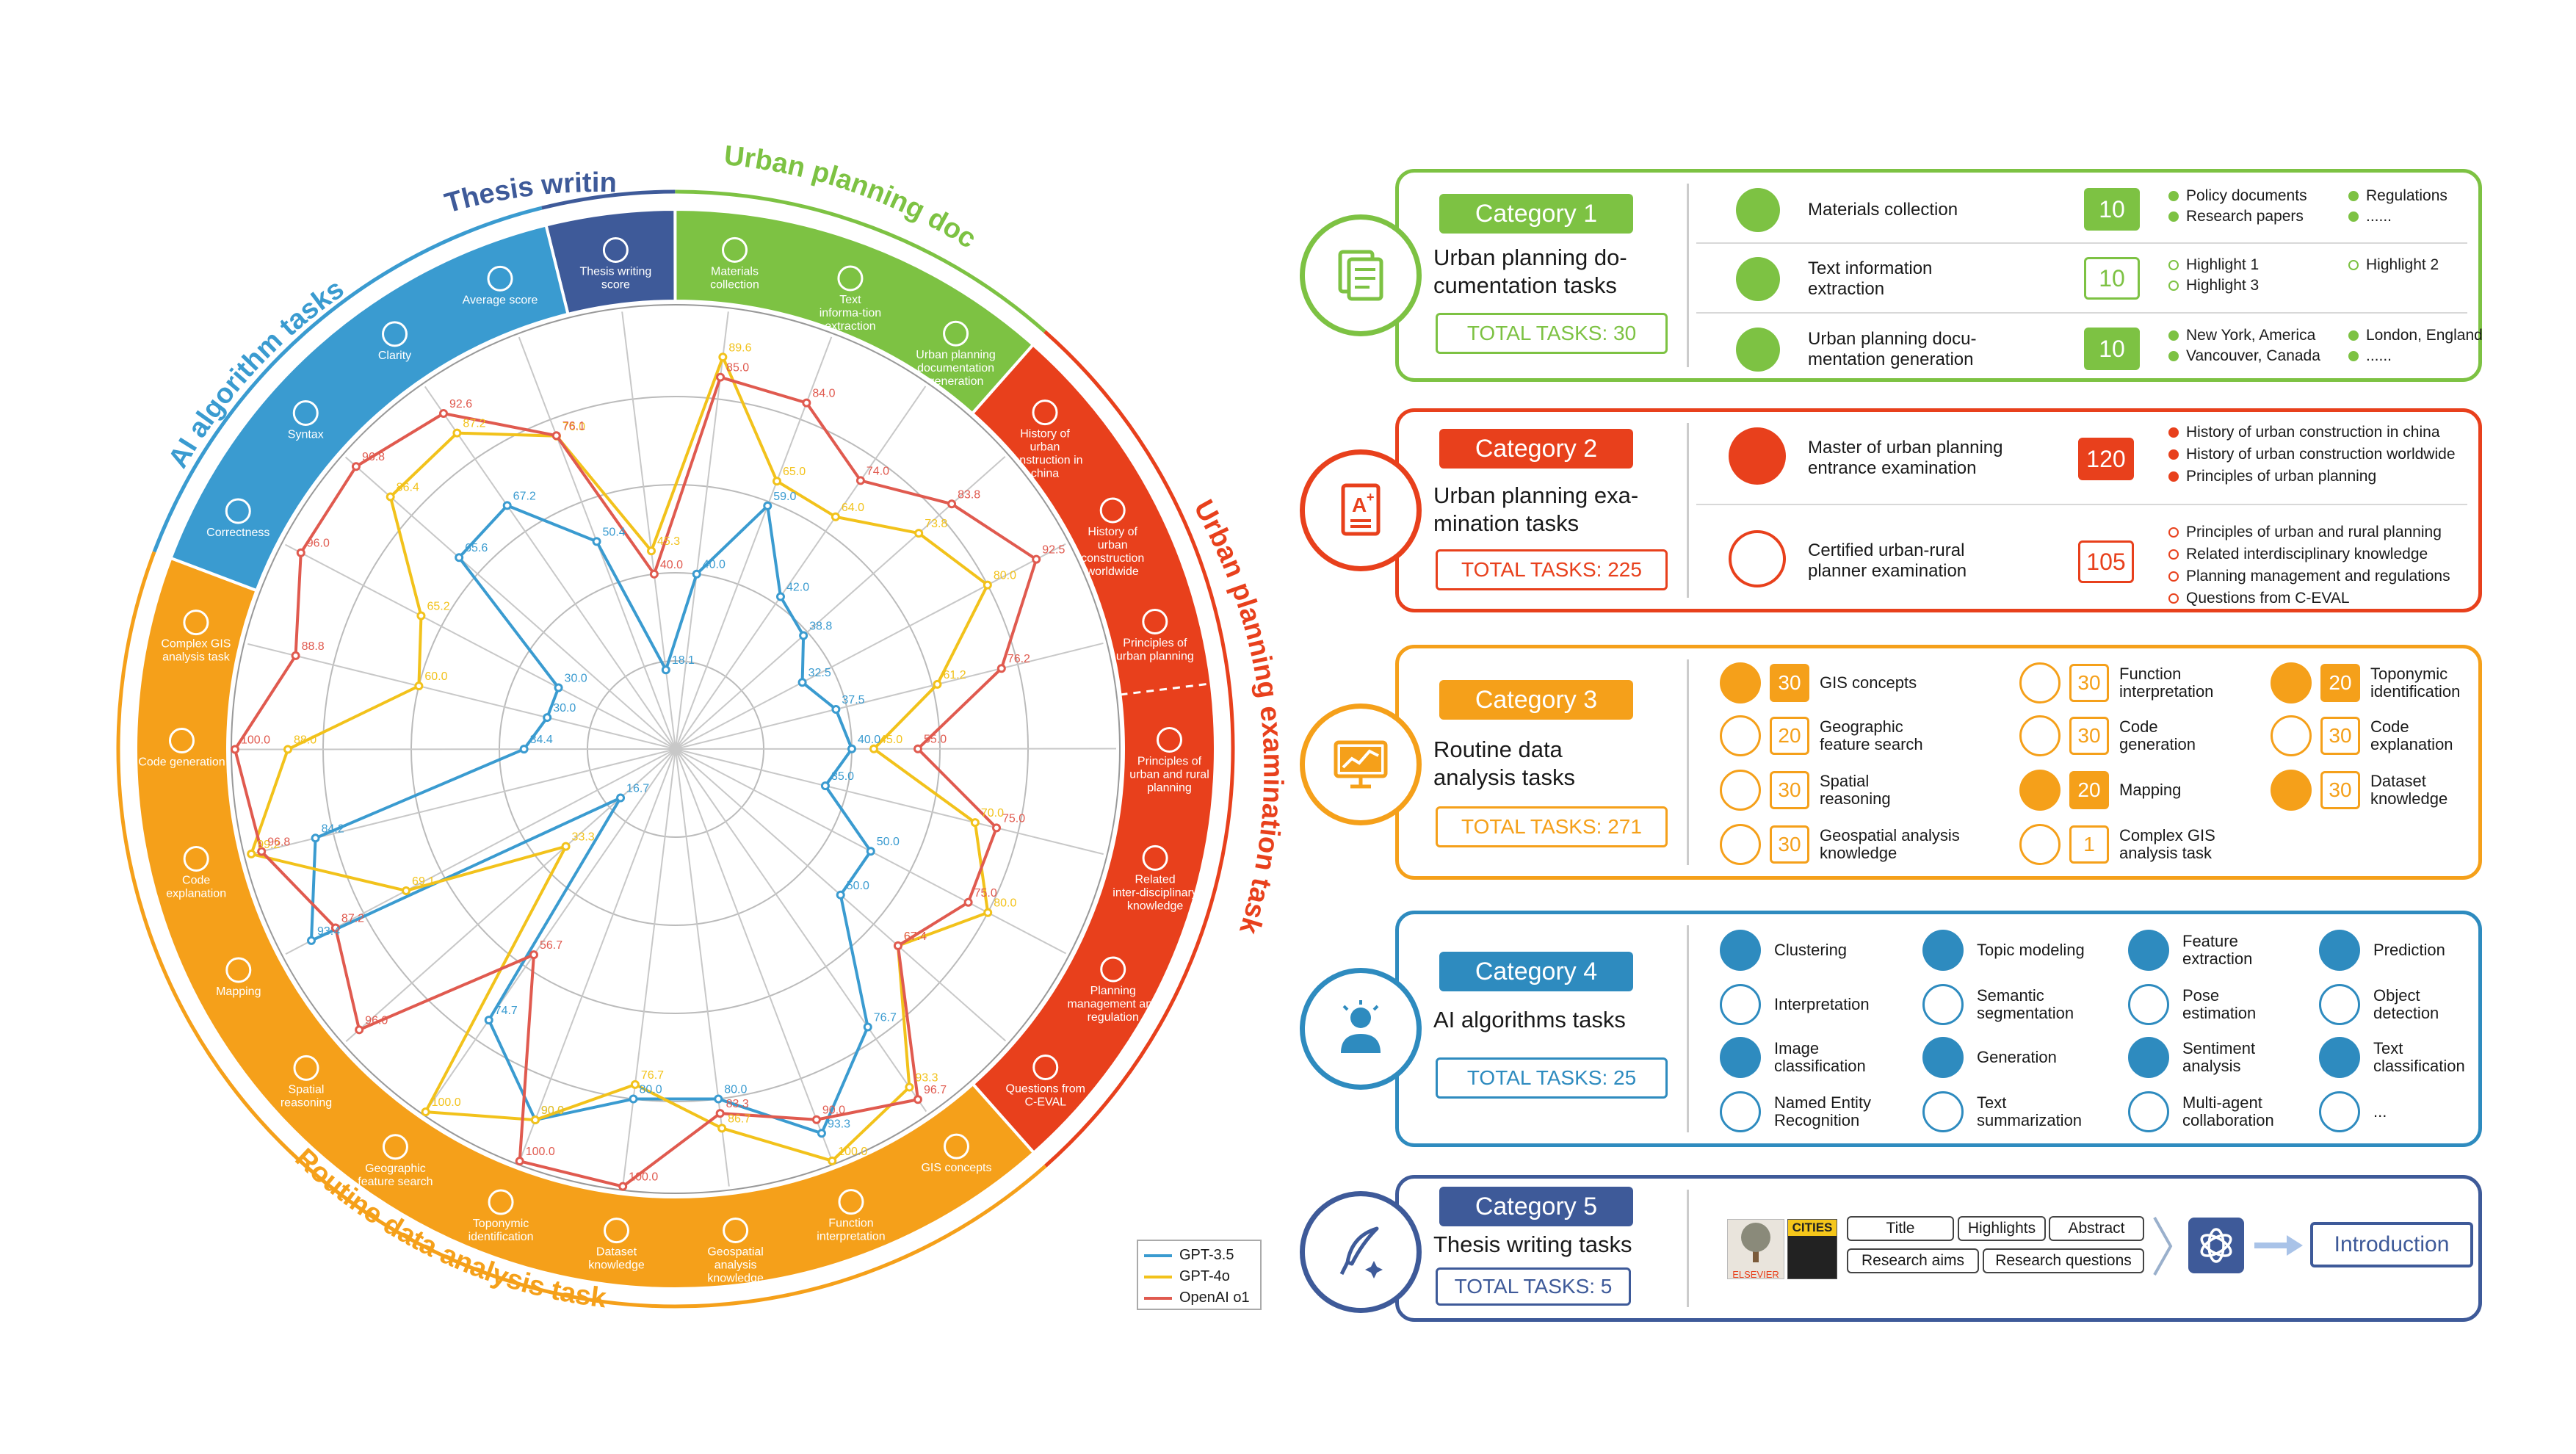  I want to click on axis-label: Clarity, so click(394, 356).